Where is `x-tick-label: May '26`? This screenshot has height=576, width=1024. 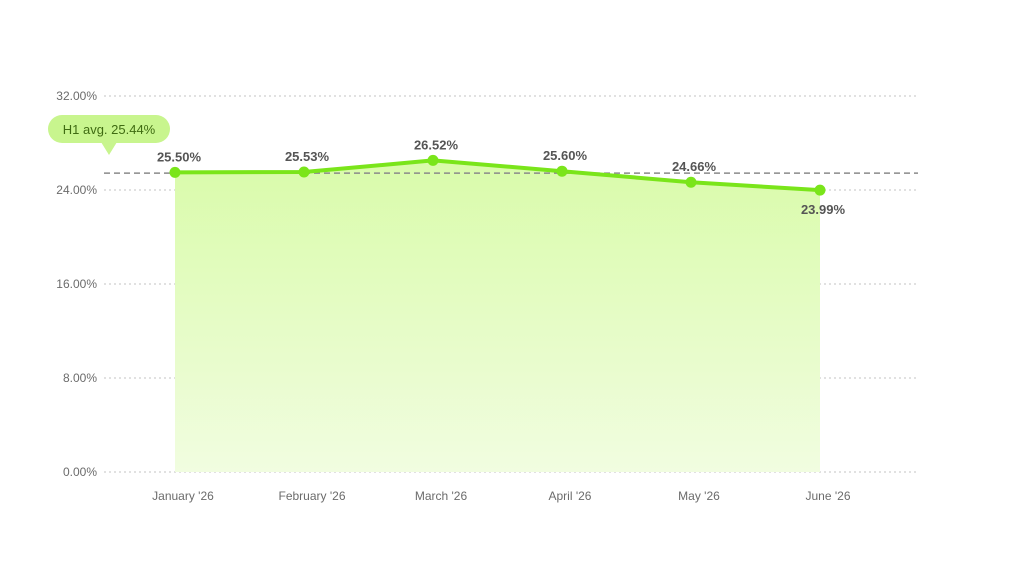
x-tick-label: May '26 is located at coordinates (699, 496).